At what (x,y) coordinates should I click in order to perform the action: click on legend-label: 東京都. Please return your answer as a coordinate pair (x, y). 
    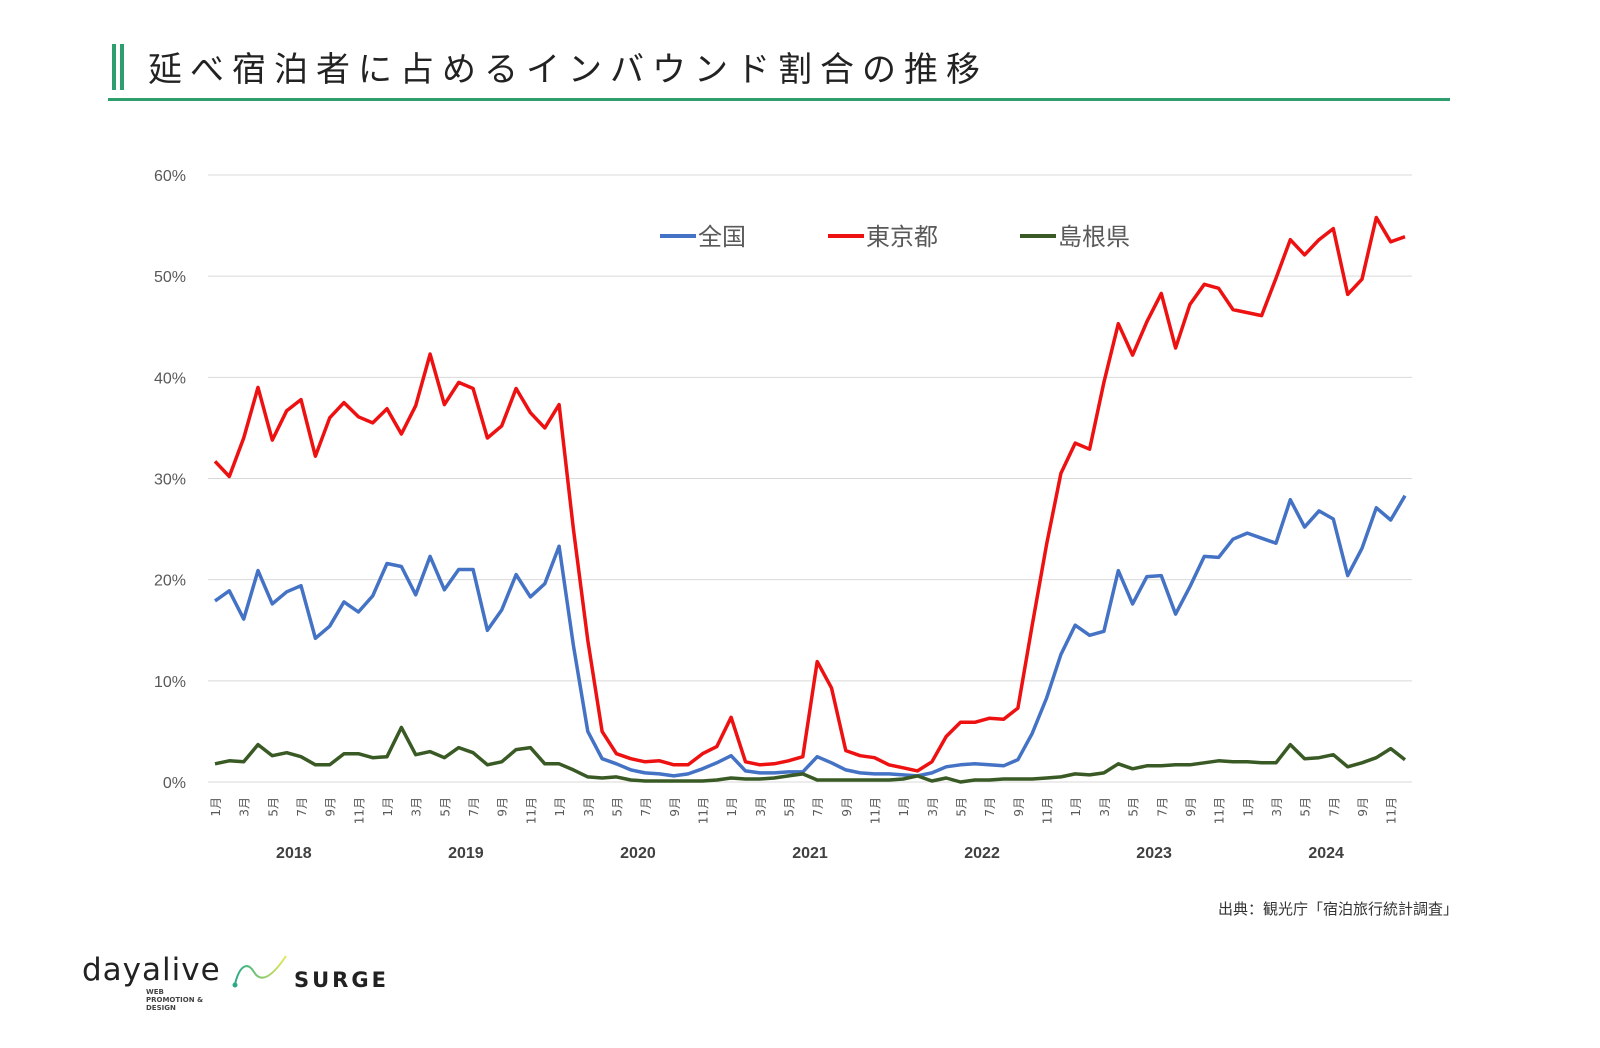
    Looking at the image, I should click on (902, 237).